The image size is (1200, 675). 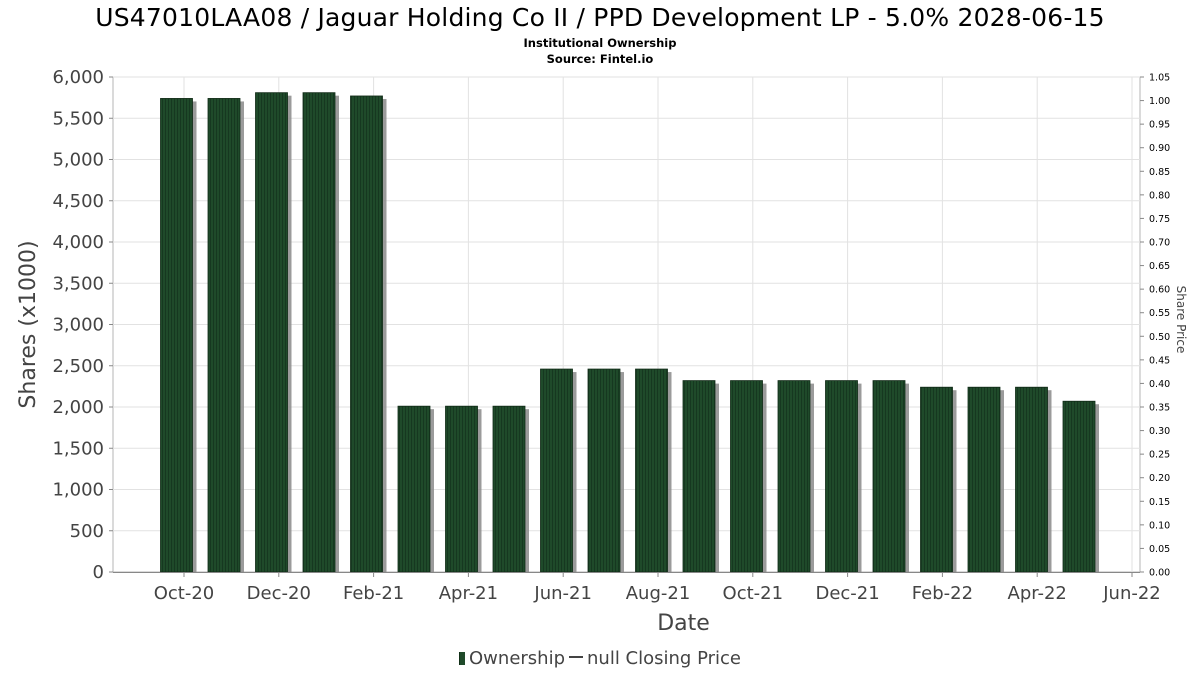 I want to click on x-tick-label: Apr-21, so click(x=468, y=593).